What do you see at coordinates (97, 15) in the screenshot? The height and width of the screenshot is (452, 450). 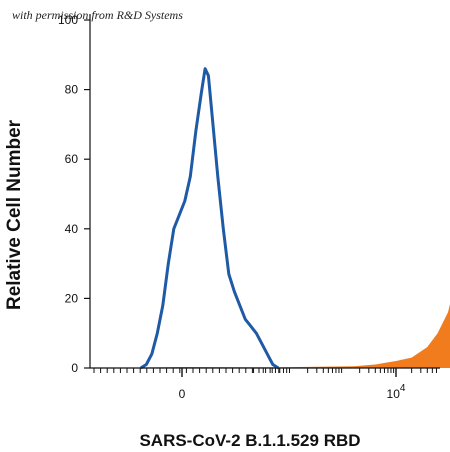 I see `watermark-text: with permission from R&D Systems` at bounding box center [97, 15].